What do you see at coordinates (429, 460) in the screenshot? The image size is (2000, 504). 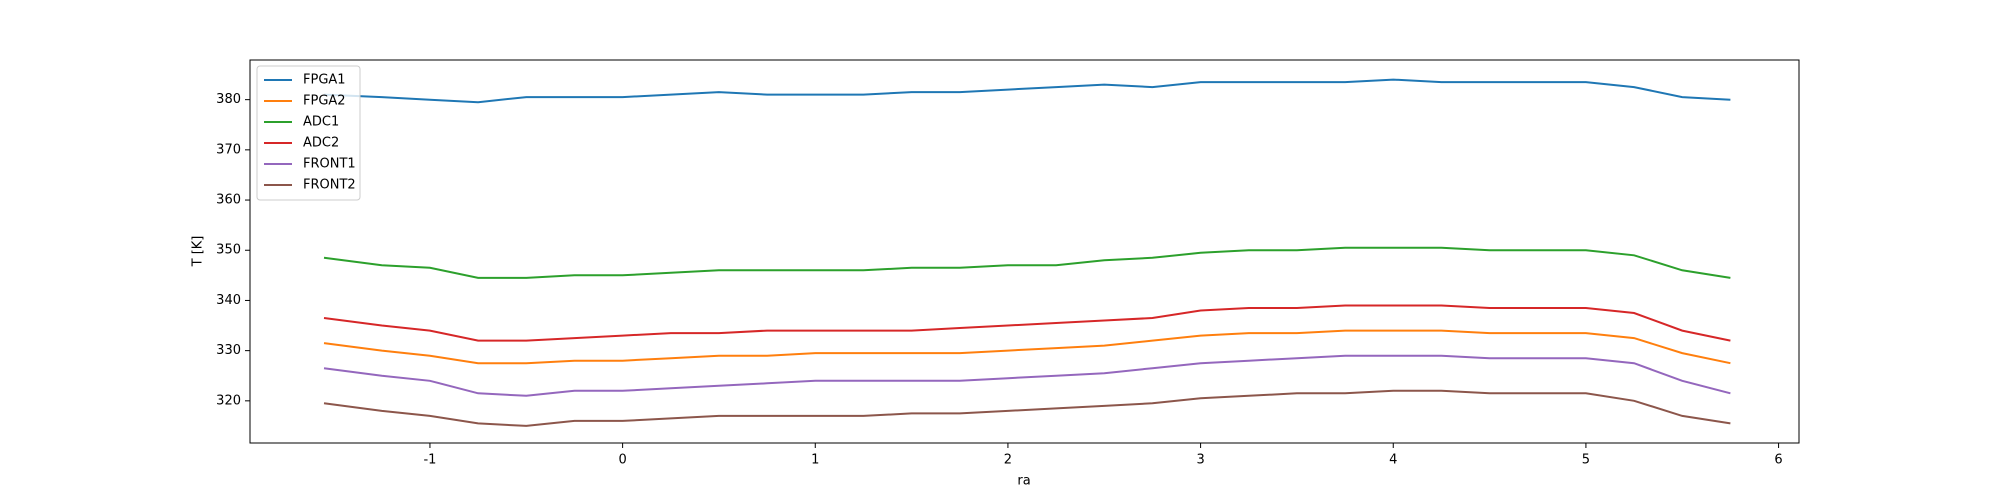 I see `x-tick-label: -1` at bounding box center [429, 460].